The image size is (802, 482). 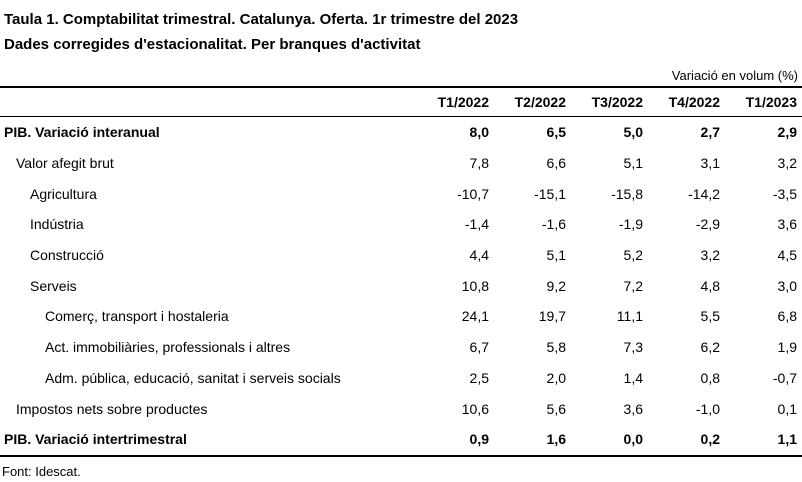 I want to click on value-cell: -0,7, so click(x=784, y=377).